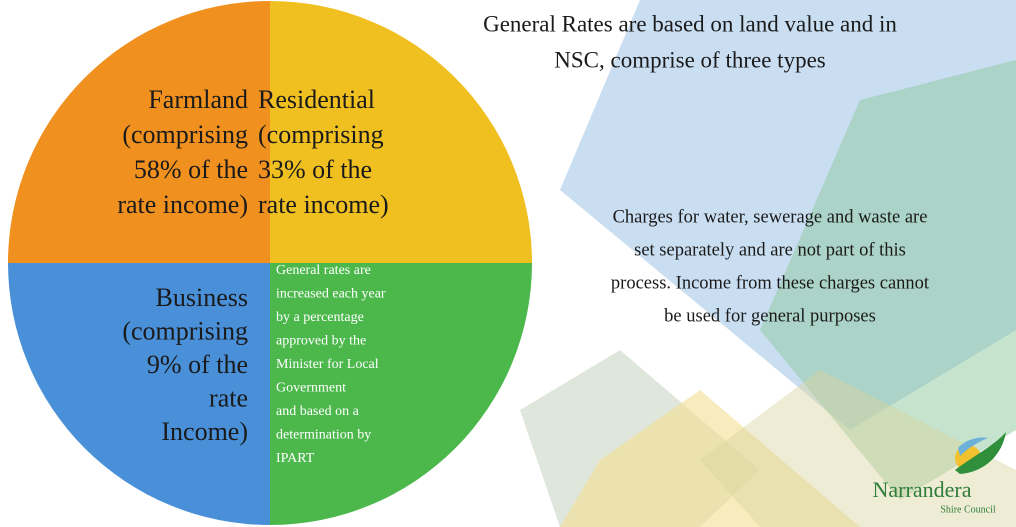  I want to click on note-line: General rates are, so click(323, 270).